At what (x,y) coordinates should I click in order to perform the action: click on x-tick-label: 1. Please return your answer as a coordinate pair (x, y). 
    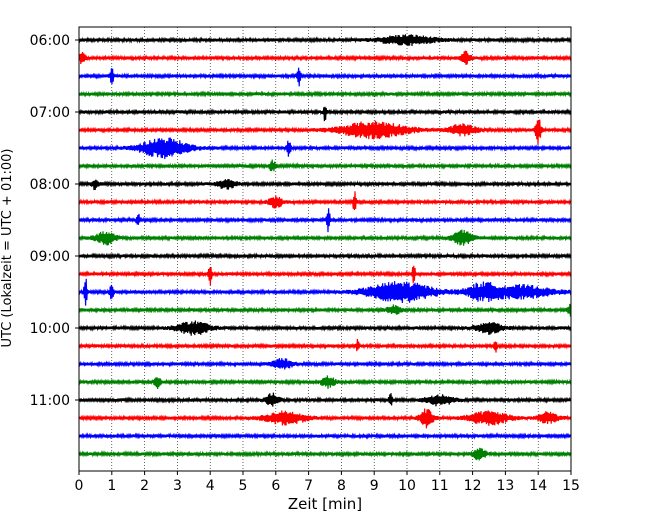
    Looking at the image, I should click on (111, 486).